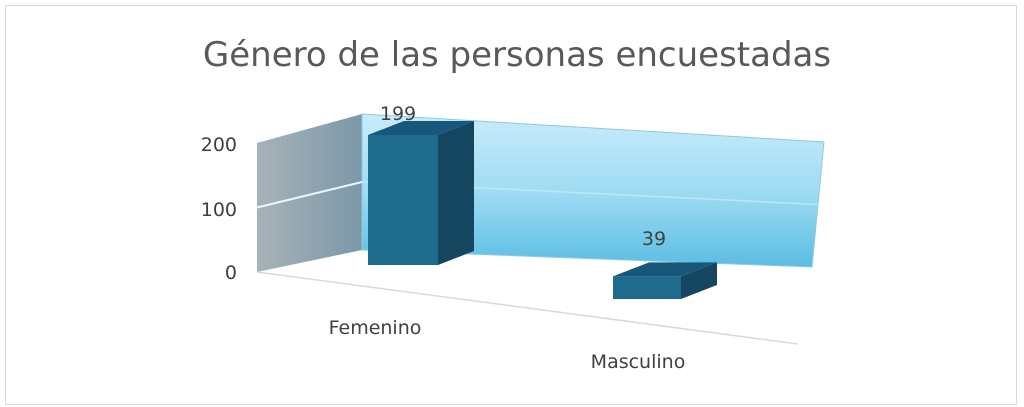 The image size is (1024, 407). I want to click on category-label-0: Femenino, so click(375, 328).